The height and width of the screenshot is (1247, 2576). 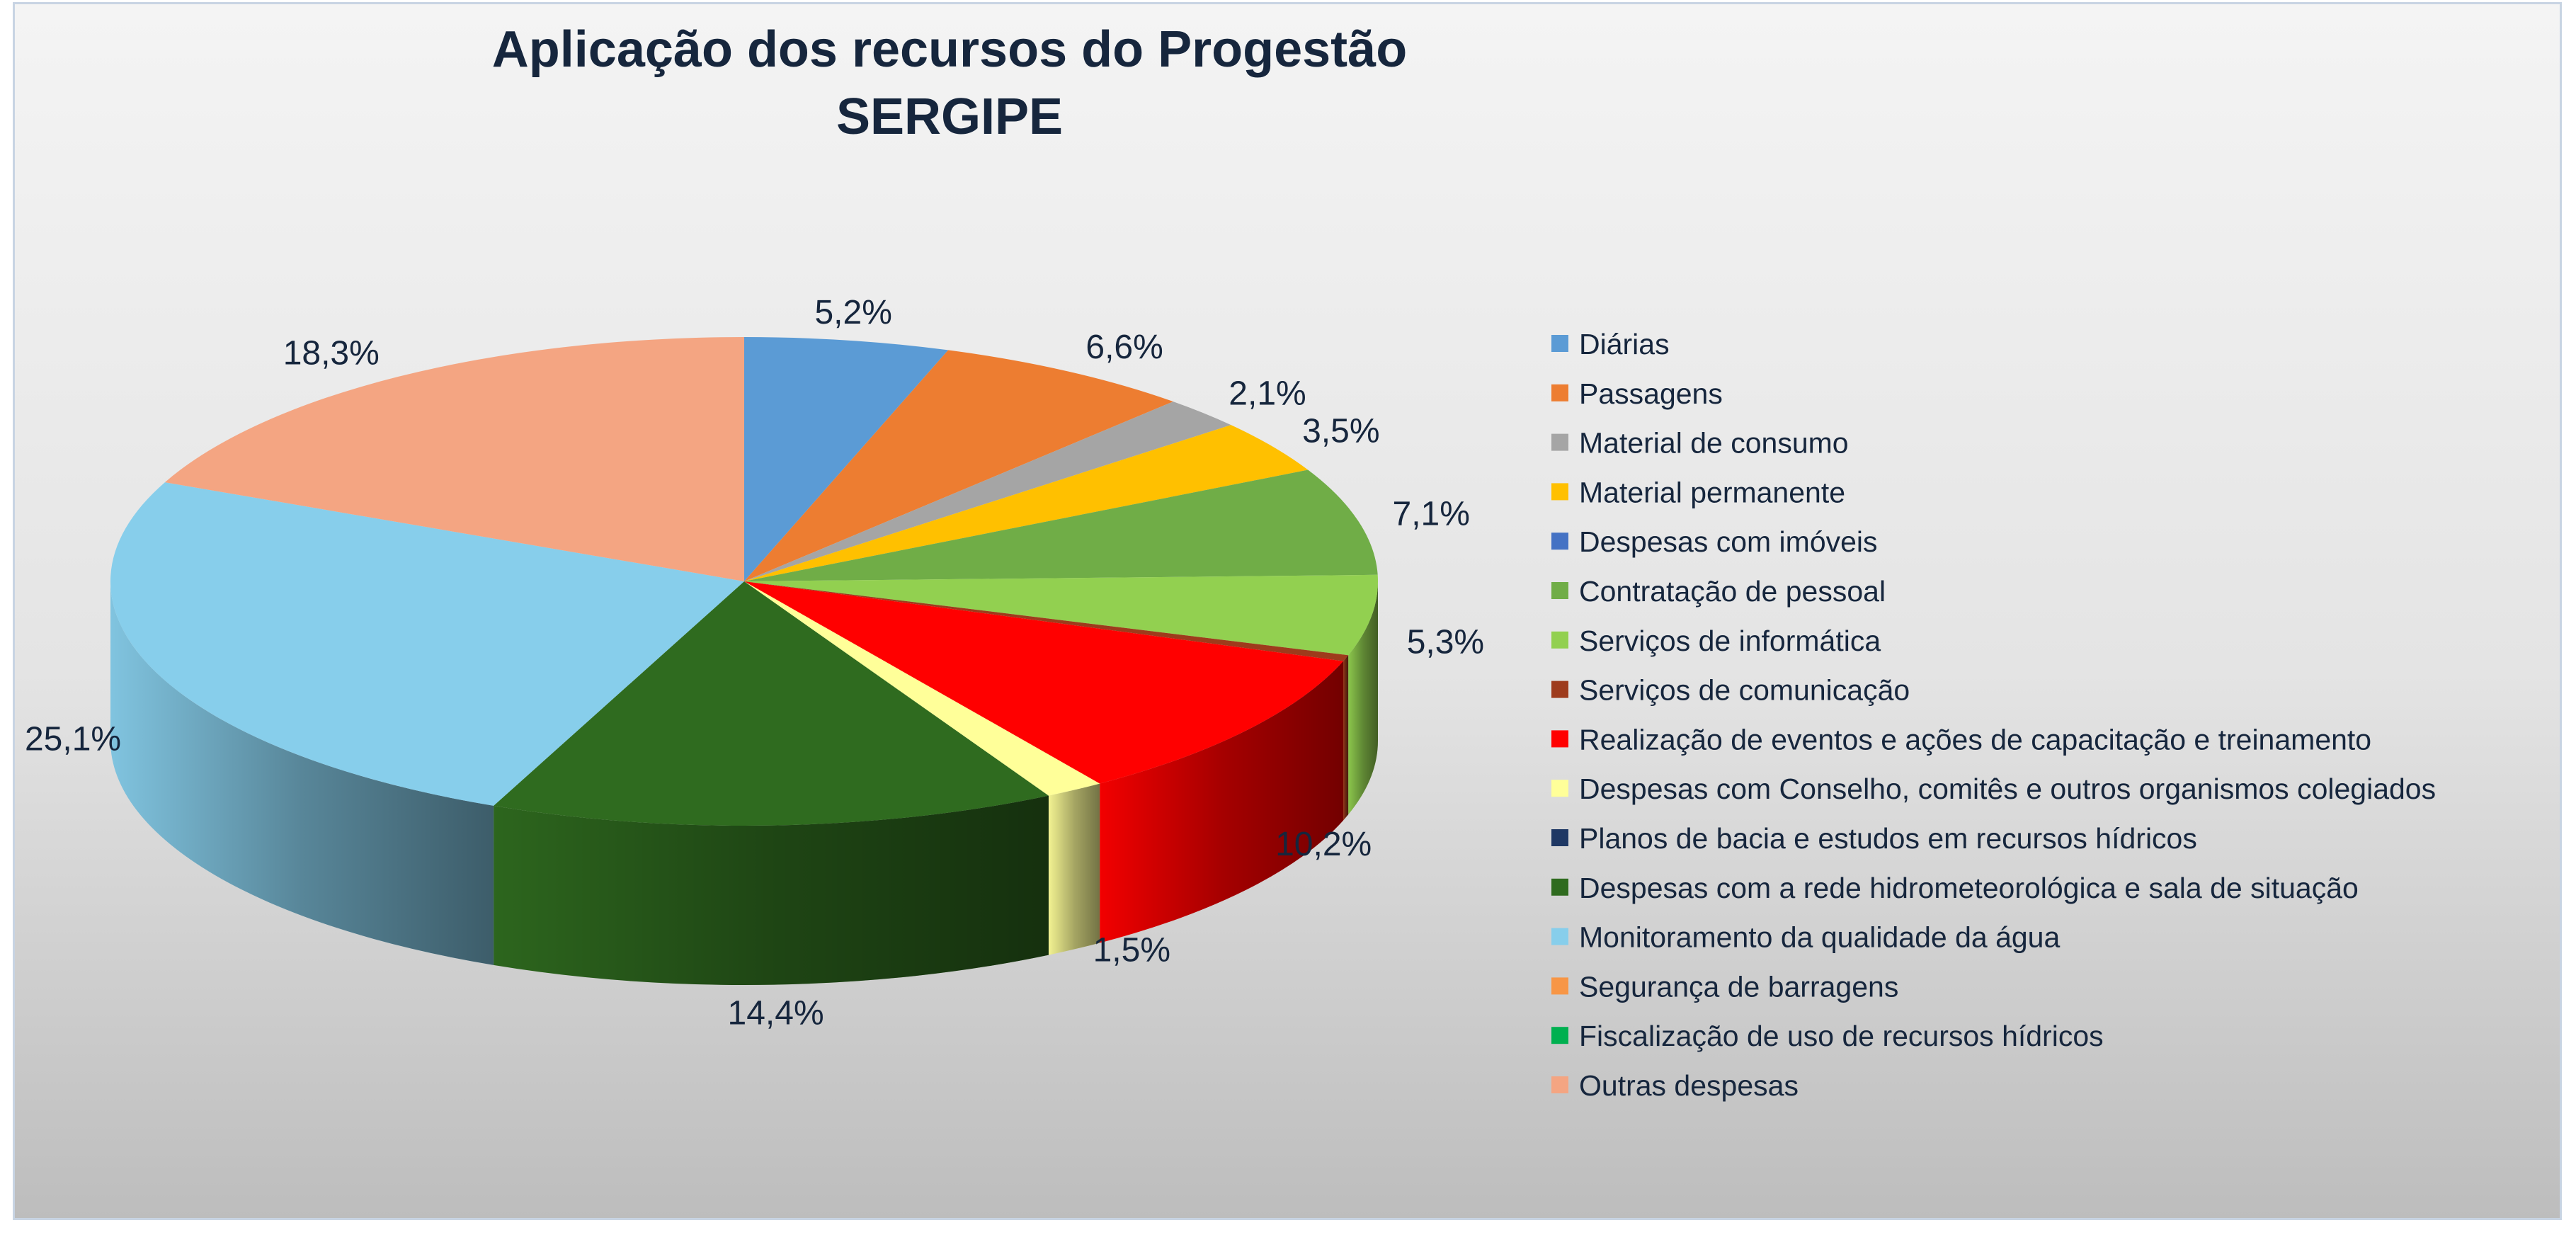 I want to click on pie-slice-passagens, so click(x=958, y=465).